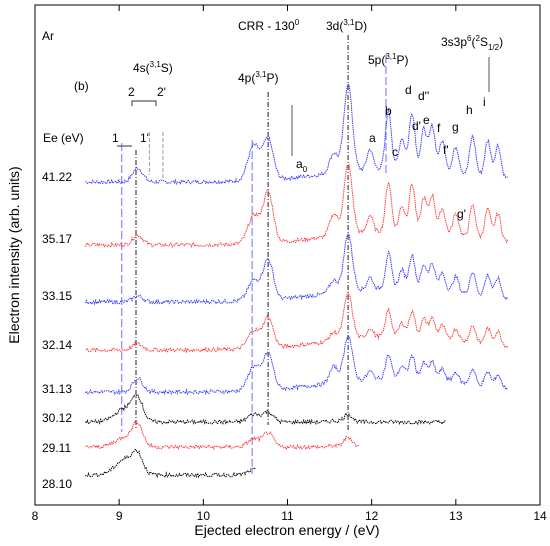 The image size is (550, 546). Describe the element at coordinates (540, 516) in the screenshot. I see `x-tick-label: 14` at that location.